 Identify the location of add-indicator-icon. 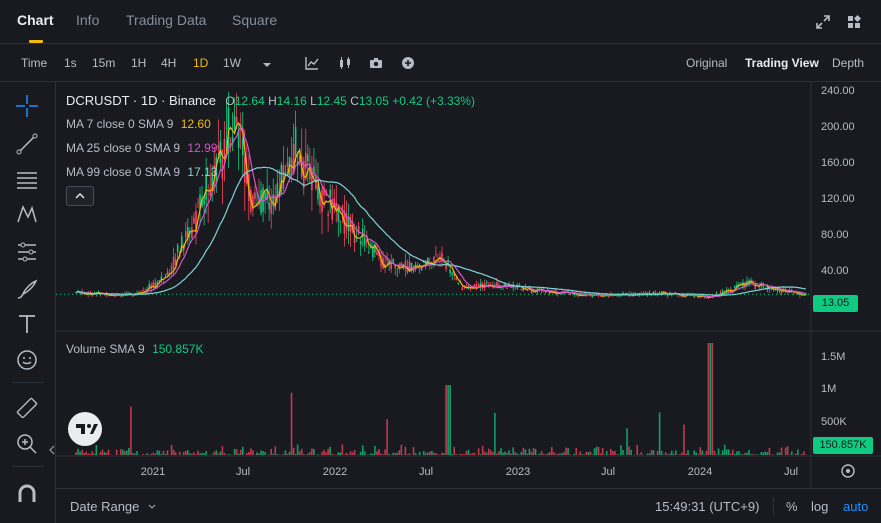
(408, 63).